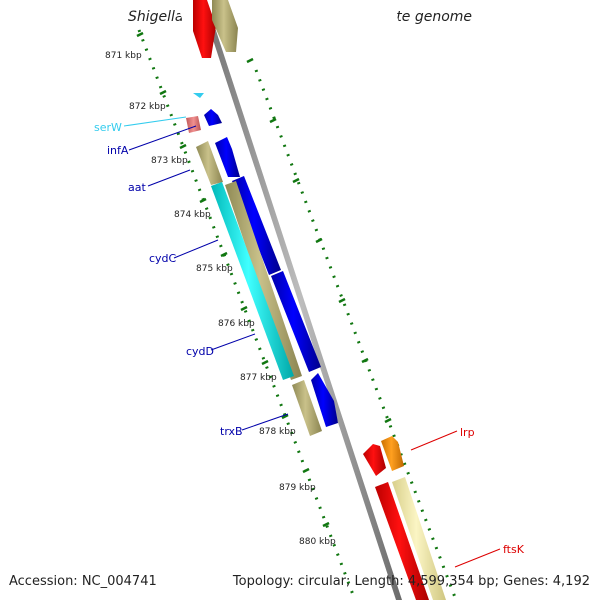  Describe the element at coordinates (227, 157) in the screenshot. I see `gene-aat-cds` at that location.